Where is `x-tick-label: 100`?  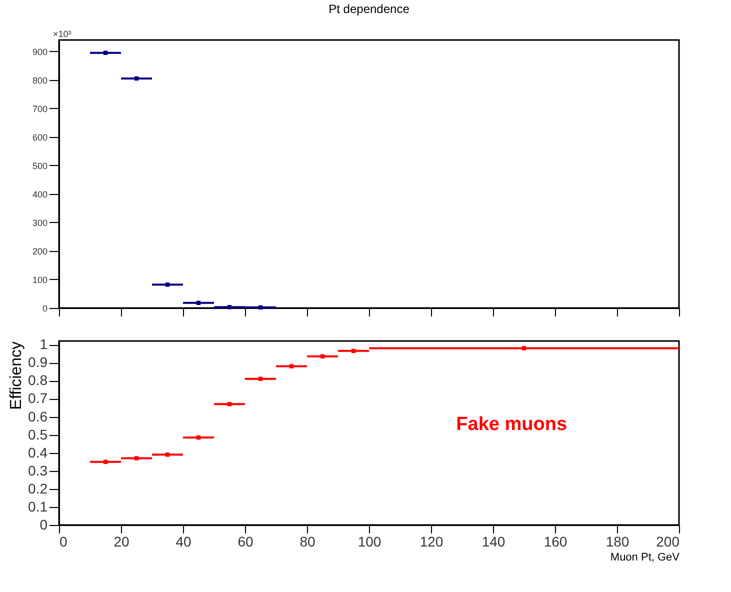 x-tick-label: 100 is located at coordinates (370, 542).